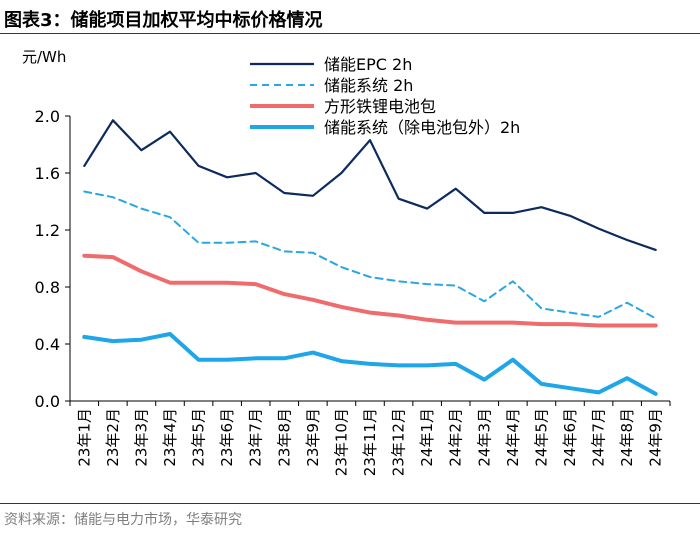 This screenshot has width=700, height=535. Describe the element at coordinates (47, 287) in the screenshot. I see `y-tick-label: 0.8` at that location.